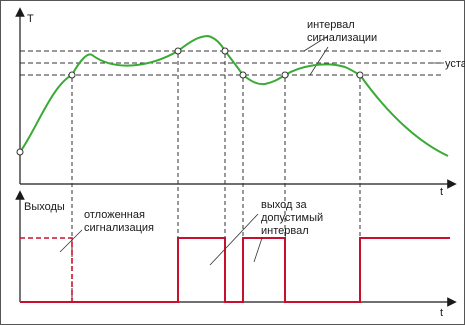  I want to click on interval-label-line1: интервал, so click(331, 25).